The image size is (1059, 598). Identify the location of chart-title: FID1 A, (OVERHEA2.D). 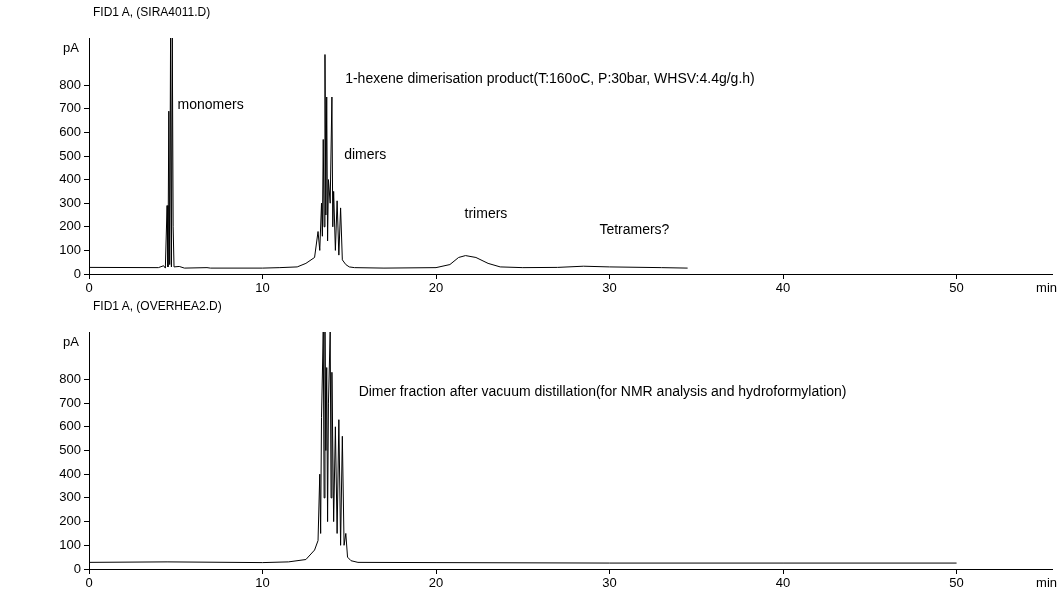
(157, 306).